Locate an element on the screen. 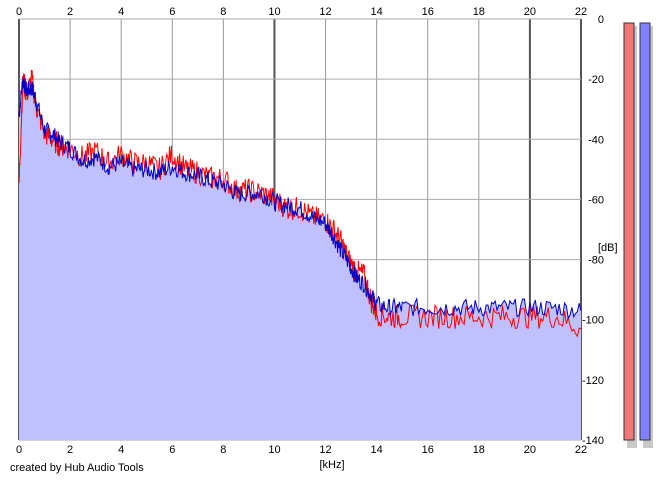 The image size is (664, 481). x-tick-label-bottom: 22 is located at coordinates (581, 450).